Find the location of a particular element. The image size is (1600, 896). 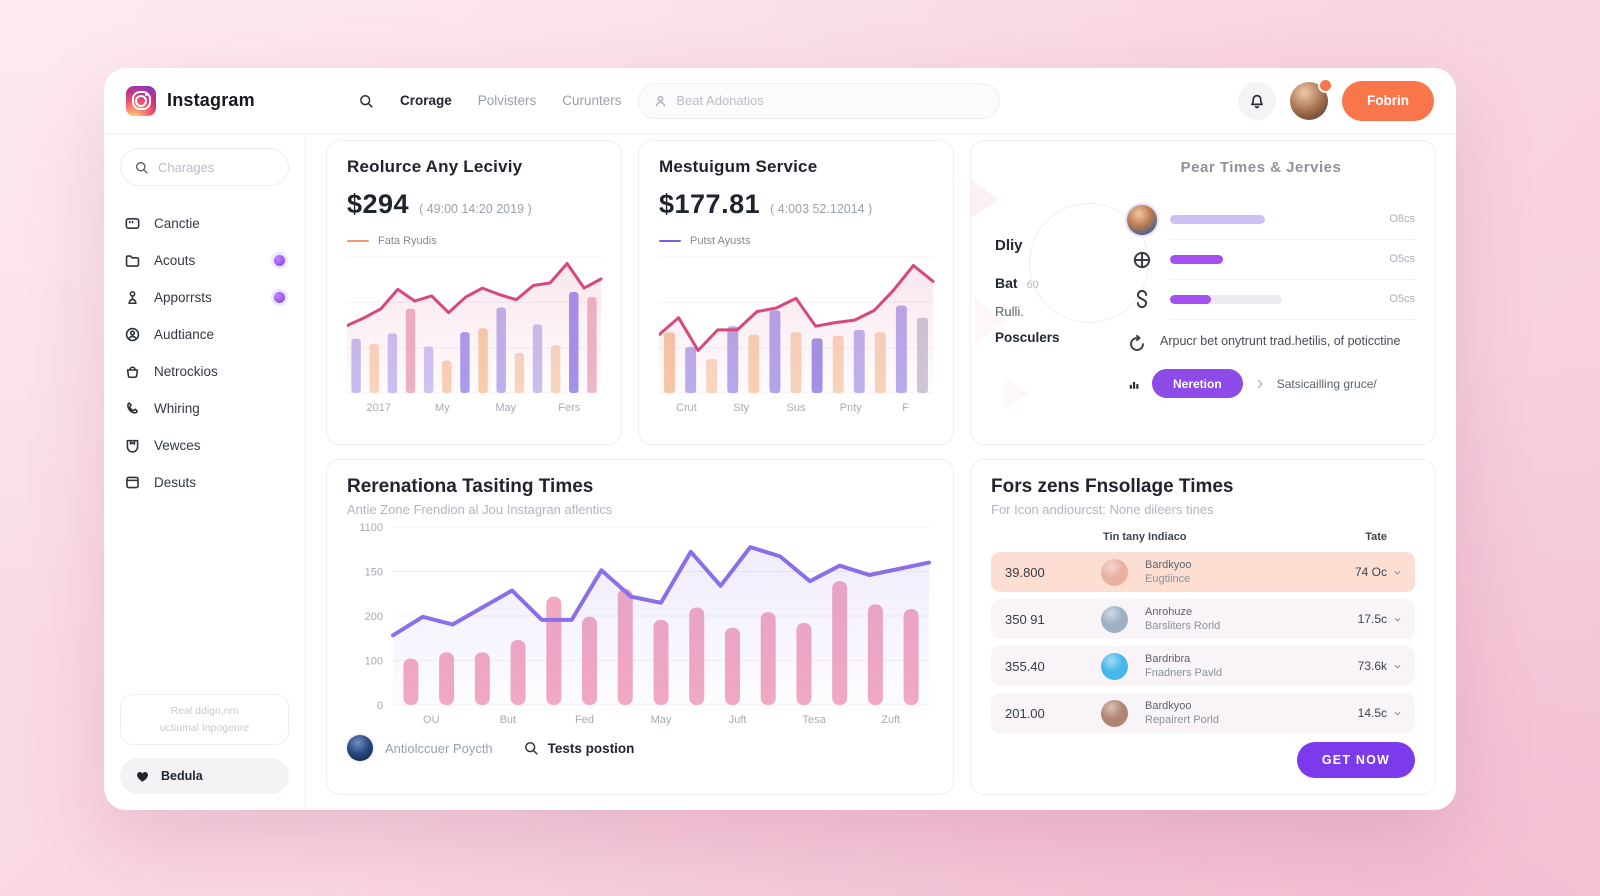

sidebar-item-audtiance: Audtiance is located at coordinates (204, 334).